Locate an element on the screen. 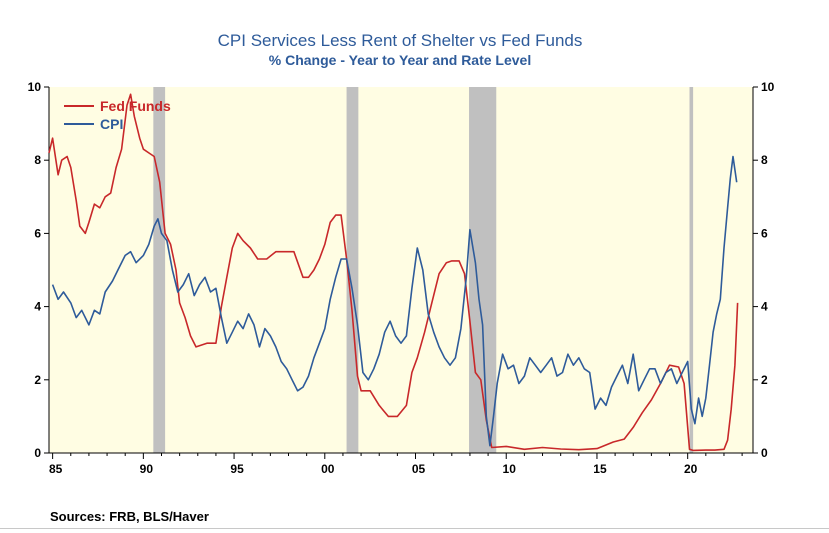  sources-note: Sources: FRB, BLS/Haver is located at coordinates (129, 516).